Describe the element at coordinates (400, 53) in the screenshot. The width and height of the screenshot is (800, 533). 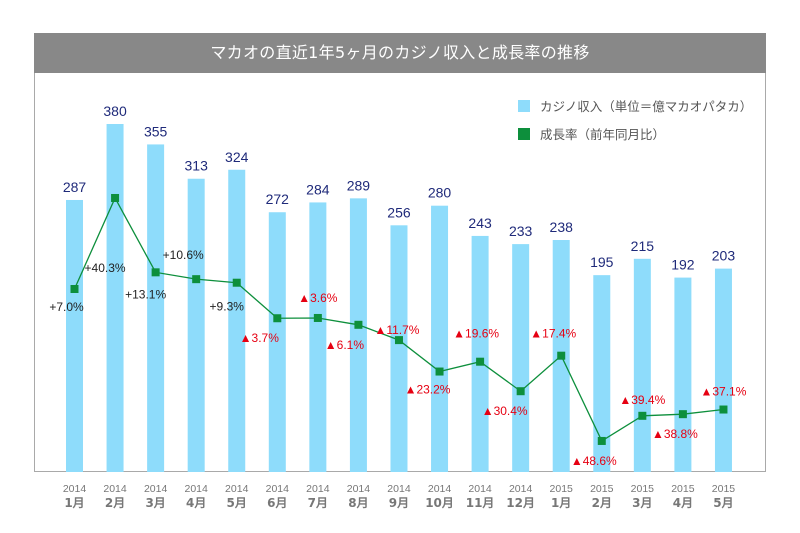
I see `chart-title: マカオの直近1年5ヶ月のカジノ収入と成長率の推移` at that location.